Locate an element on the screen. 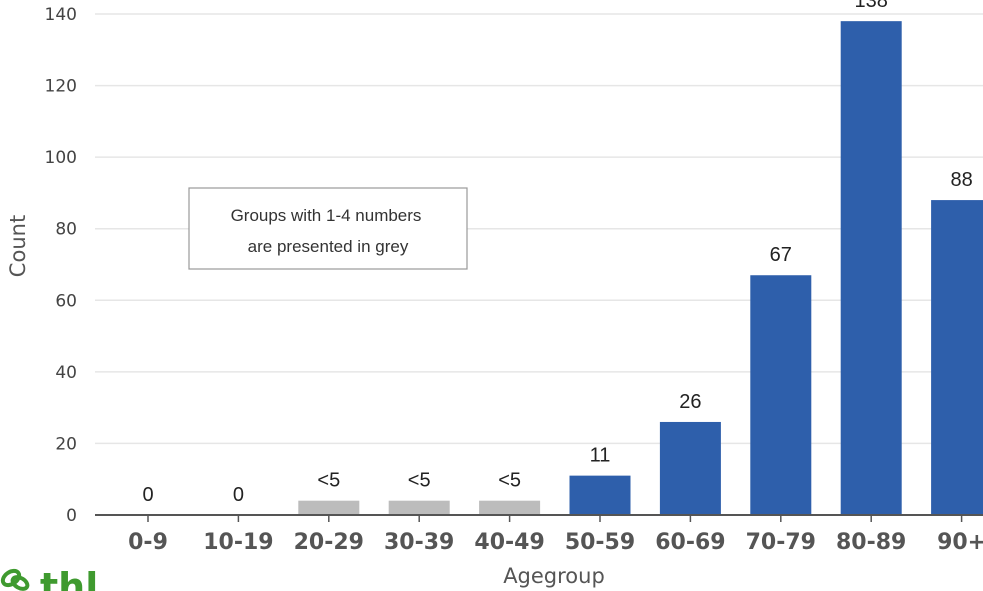  x-tick-label: 90+ is located at coordinates (960, 542).